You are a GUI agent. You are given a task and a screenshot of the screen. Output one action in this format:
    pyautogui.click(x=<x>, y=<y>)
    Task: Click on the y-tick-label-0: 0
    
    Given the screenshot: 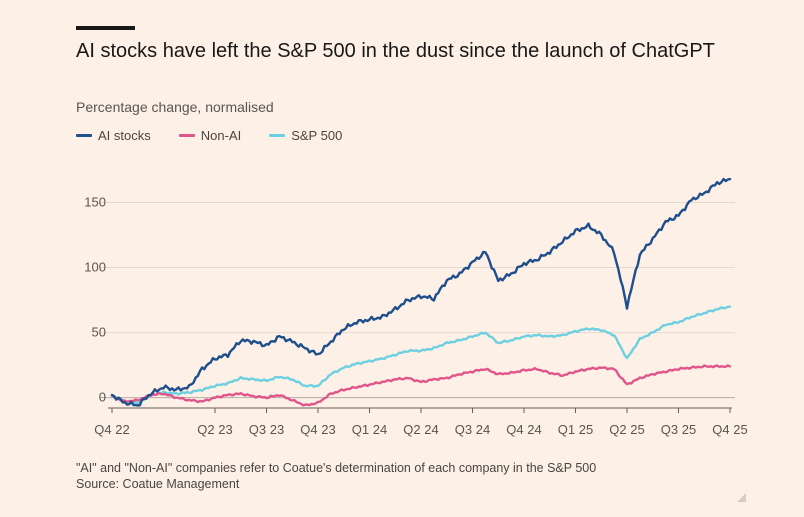 What is the action you would take?
    pyautogui.click(x=102, y=397)
    